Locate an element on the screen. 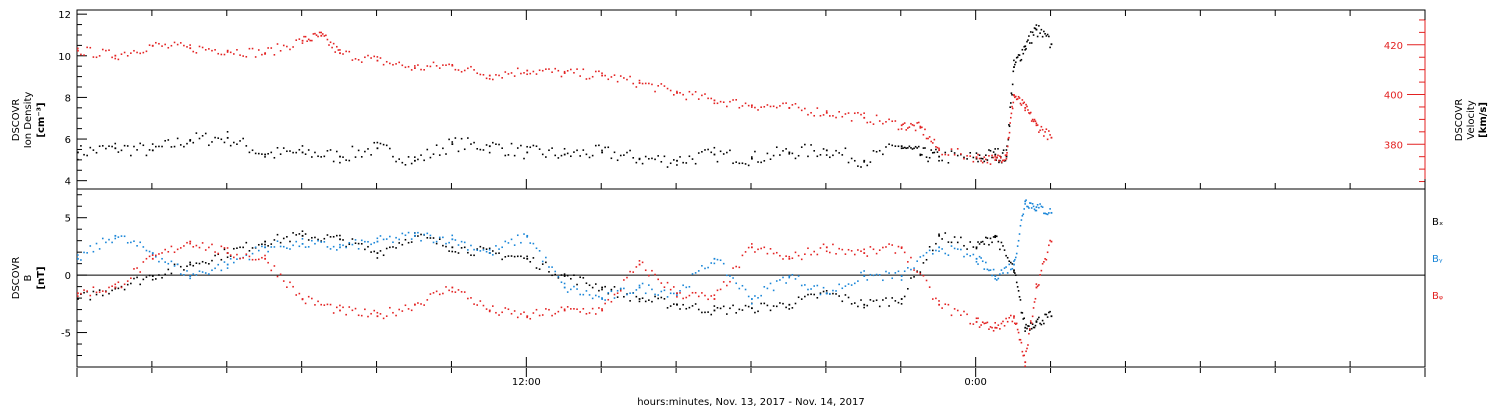 The image size is (1500, 410). bz-series-anchor-point is located at coordinates (340, 310).